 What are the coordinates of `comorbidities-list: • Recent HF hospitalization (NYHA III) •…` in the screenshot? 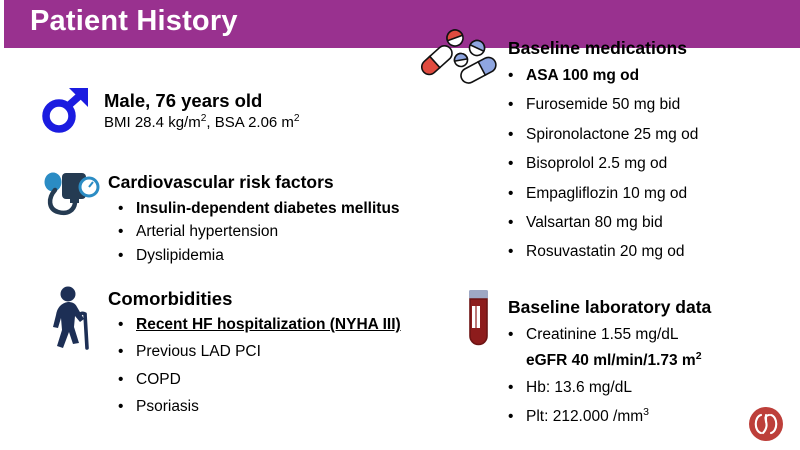 It's located at (273, 369).